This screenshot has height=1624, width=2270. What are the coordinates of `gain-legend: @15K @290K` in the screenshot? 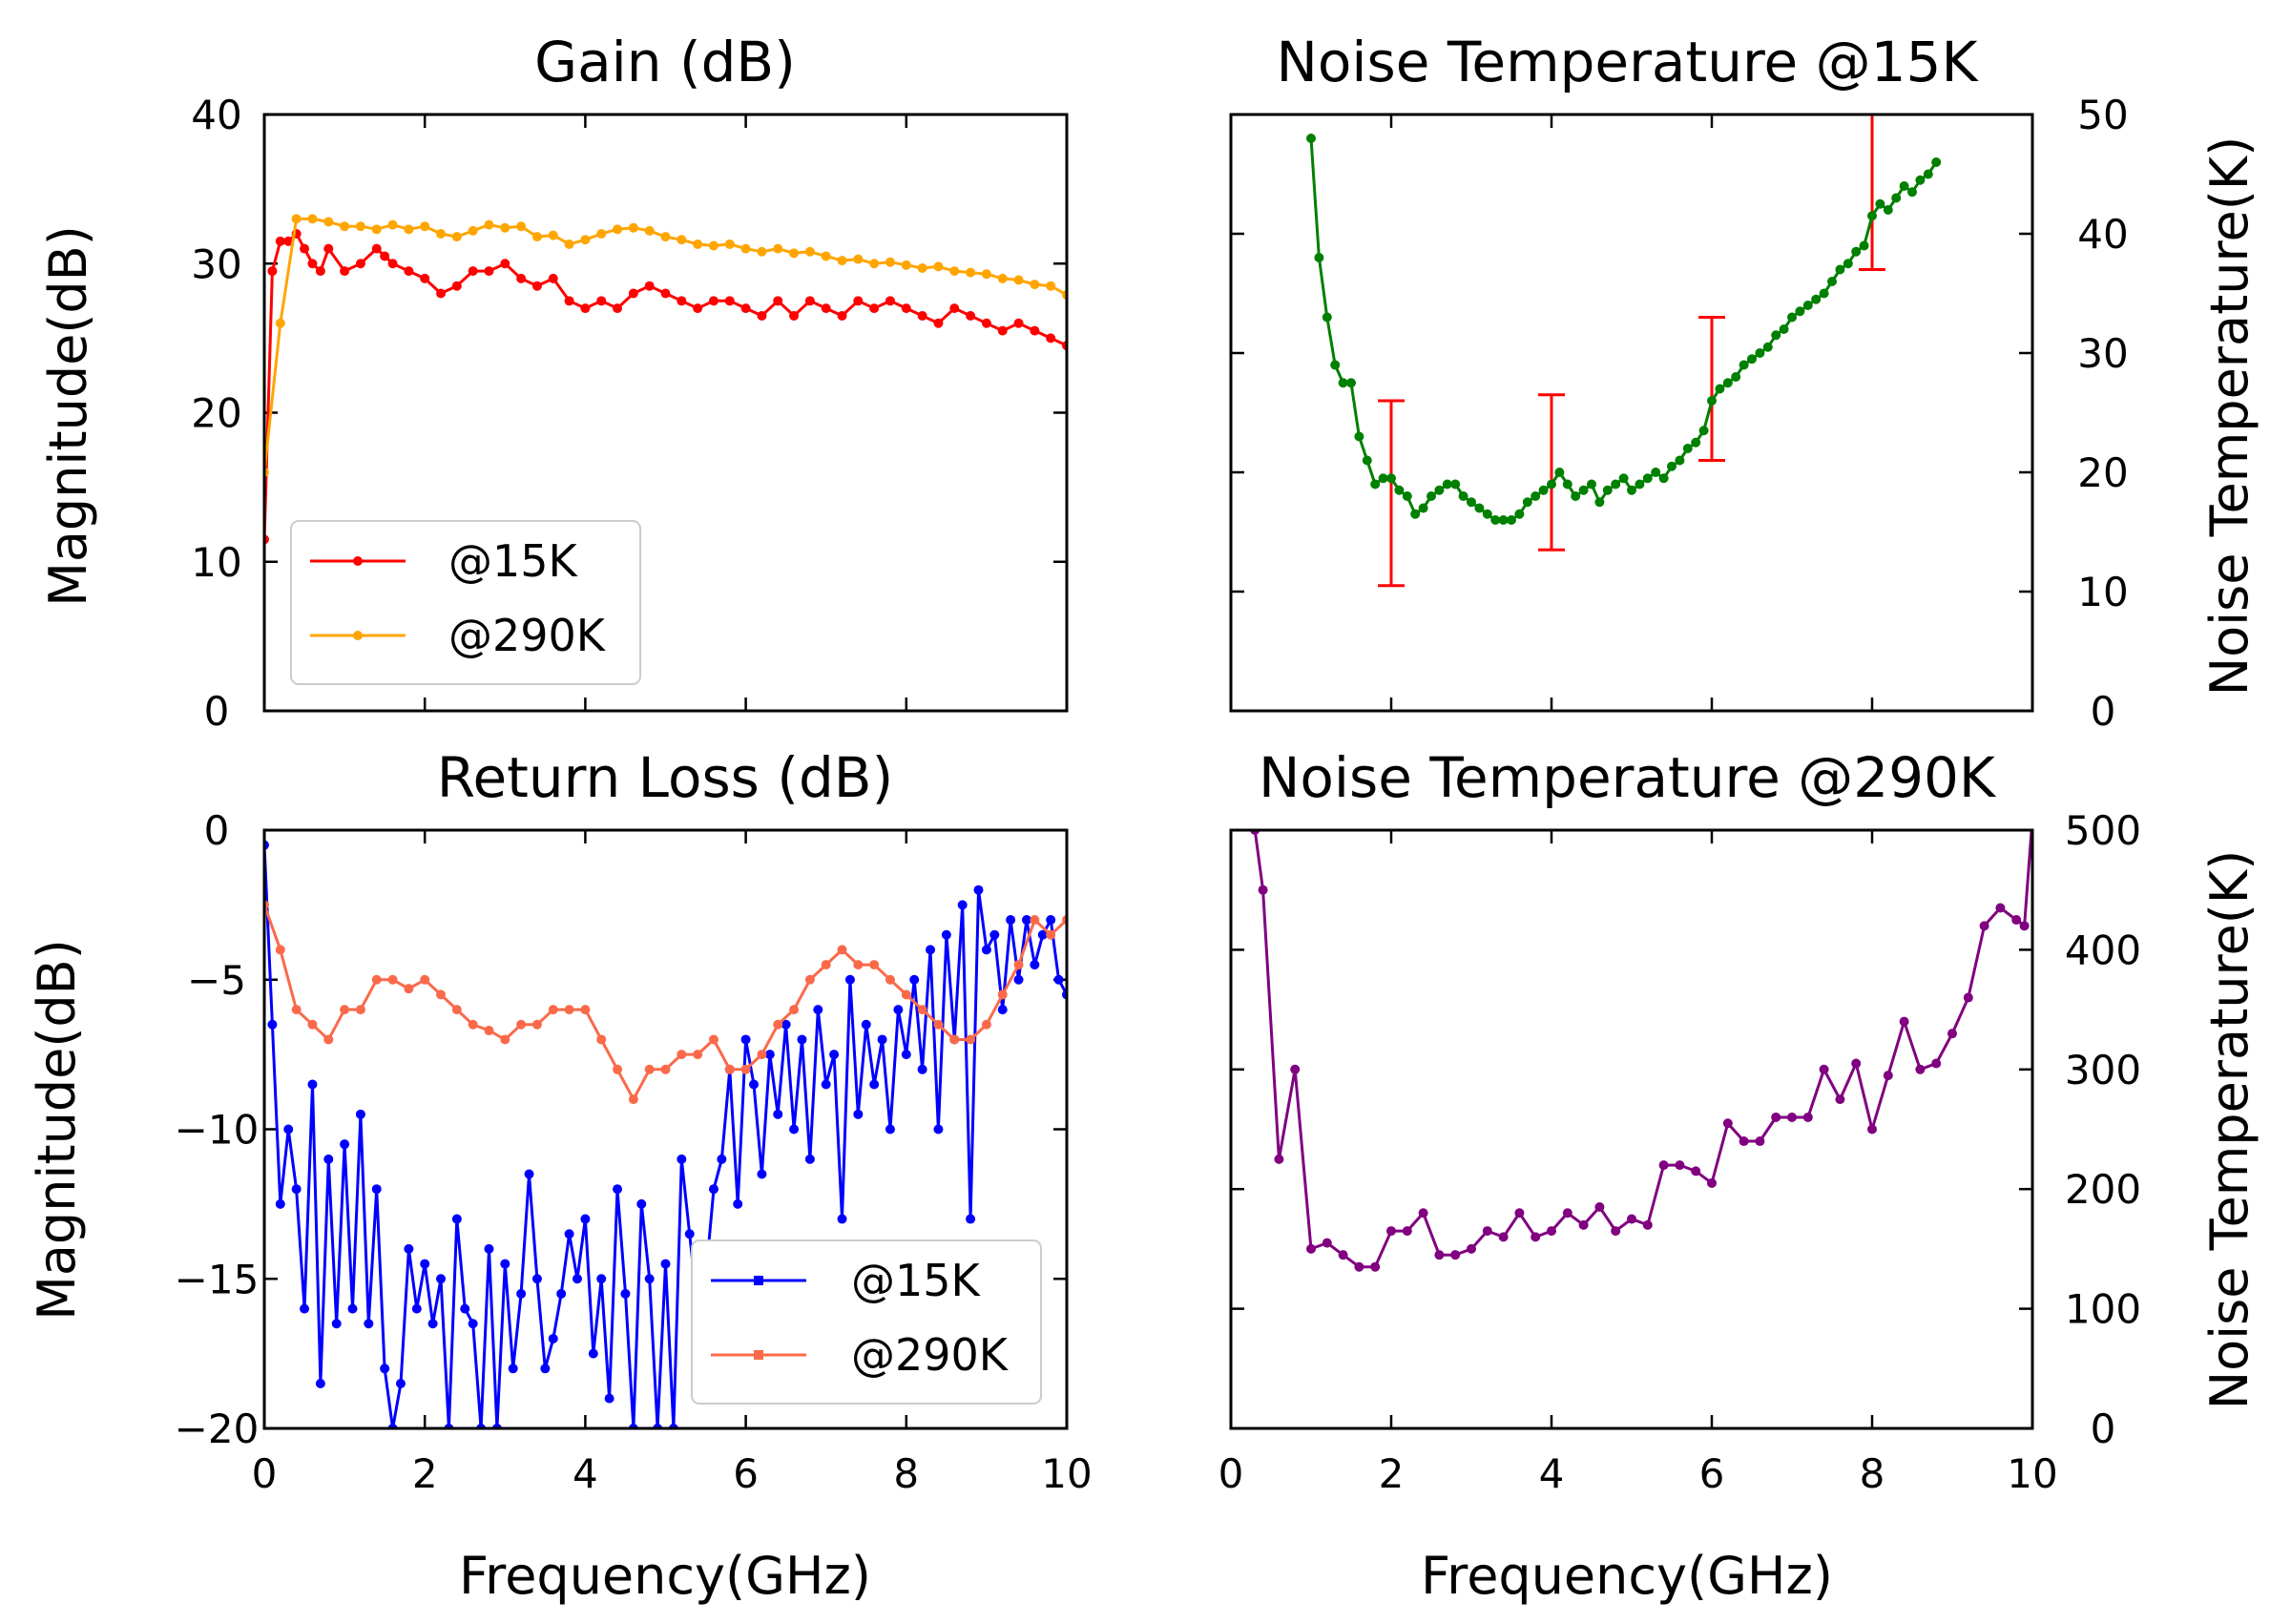 It's located at (465, 602).